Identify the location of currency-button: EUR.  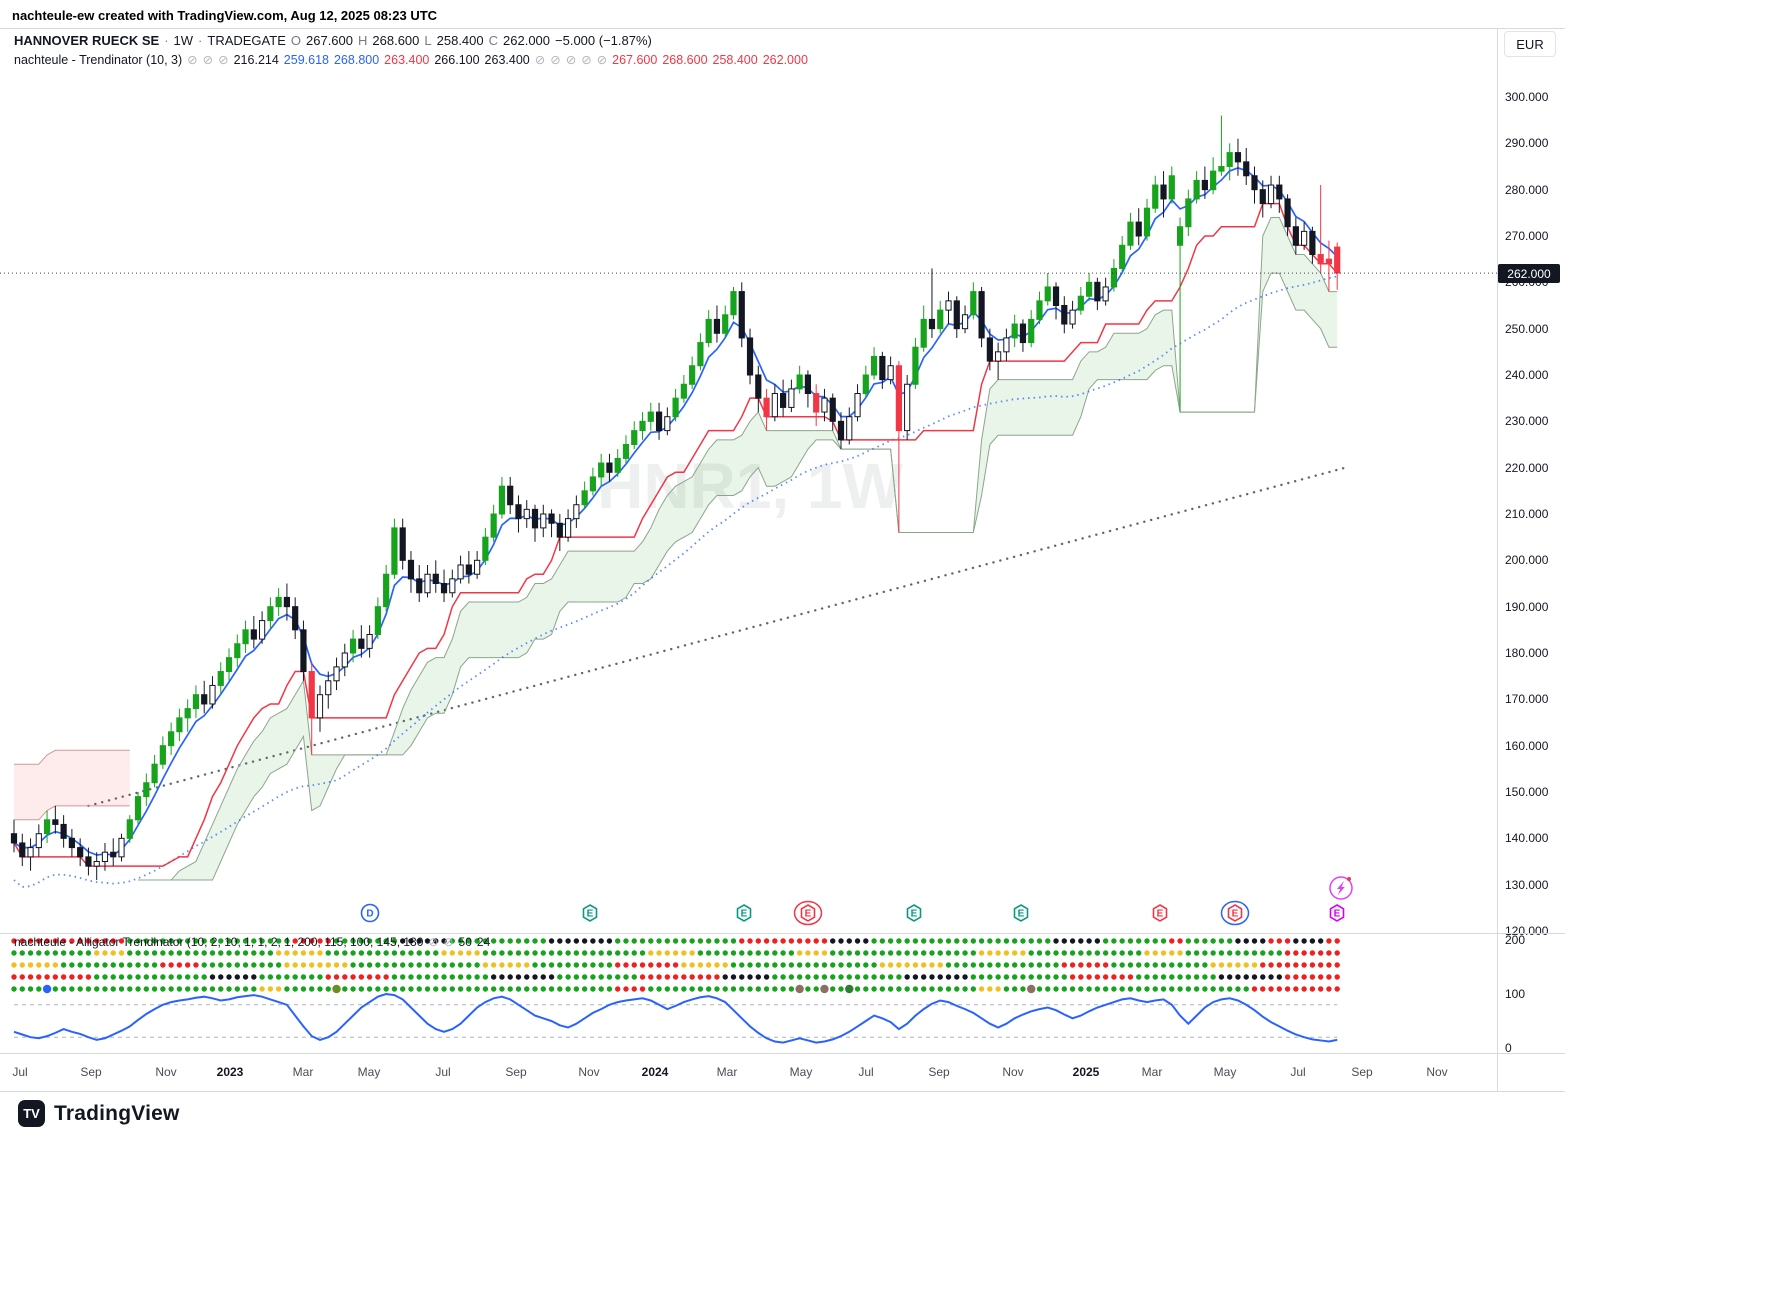
(1530, 44).